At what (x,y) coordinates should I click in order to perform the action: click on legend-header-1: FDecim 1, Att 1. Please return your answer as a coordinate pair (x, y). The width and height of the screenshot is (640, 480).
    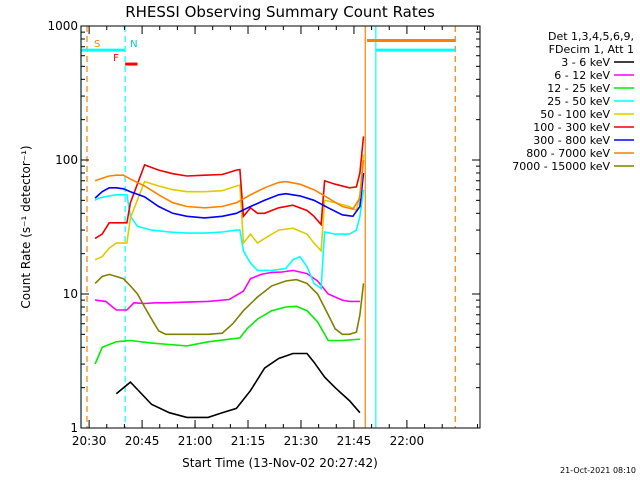
    Looking at the image, I should click on (591, 49).